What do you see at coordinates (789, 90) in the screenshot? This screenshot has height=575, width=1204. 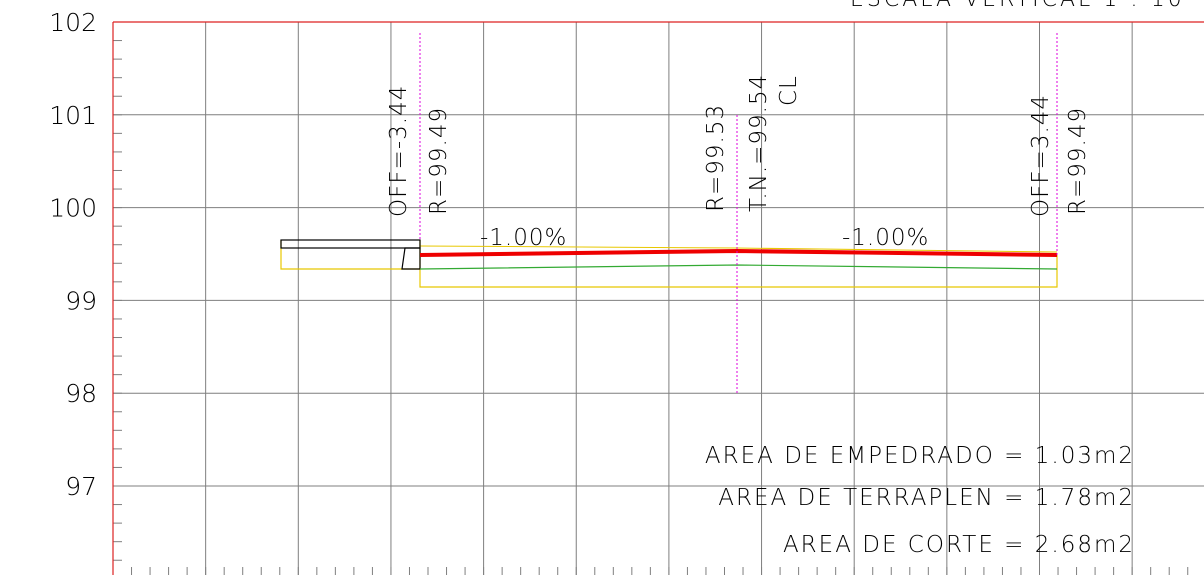 I see `centerline-label: CL` at bounding box center [789, 90].